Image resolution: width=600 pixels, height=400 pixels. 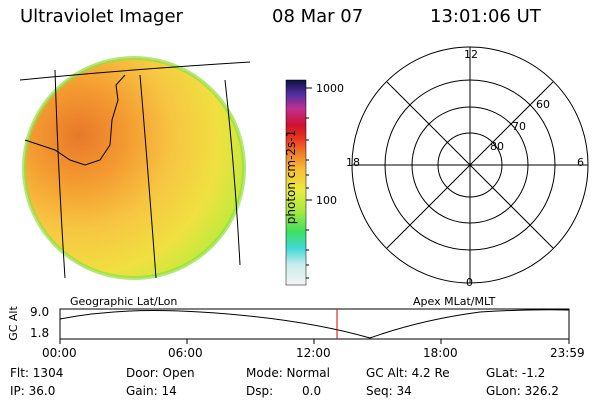 What do you see at coordinates (37, 373) in the screenshot?
I see `status-flt: Flt: 1304` at bounding box center [37, 373].